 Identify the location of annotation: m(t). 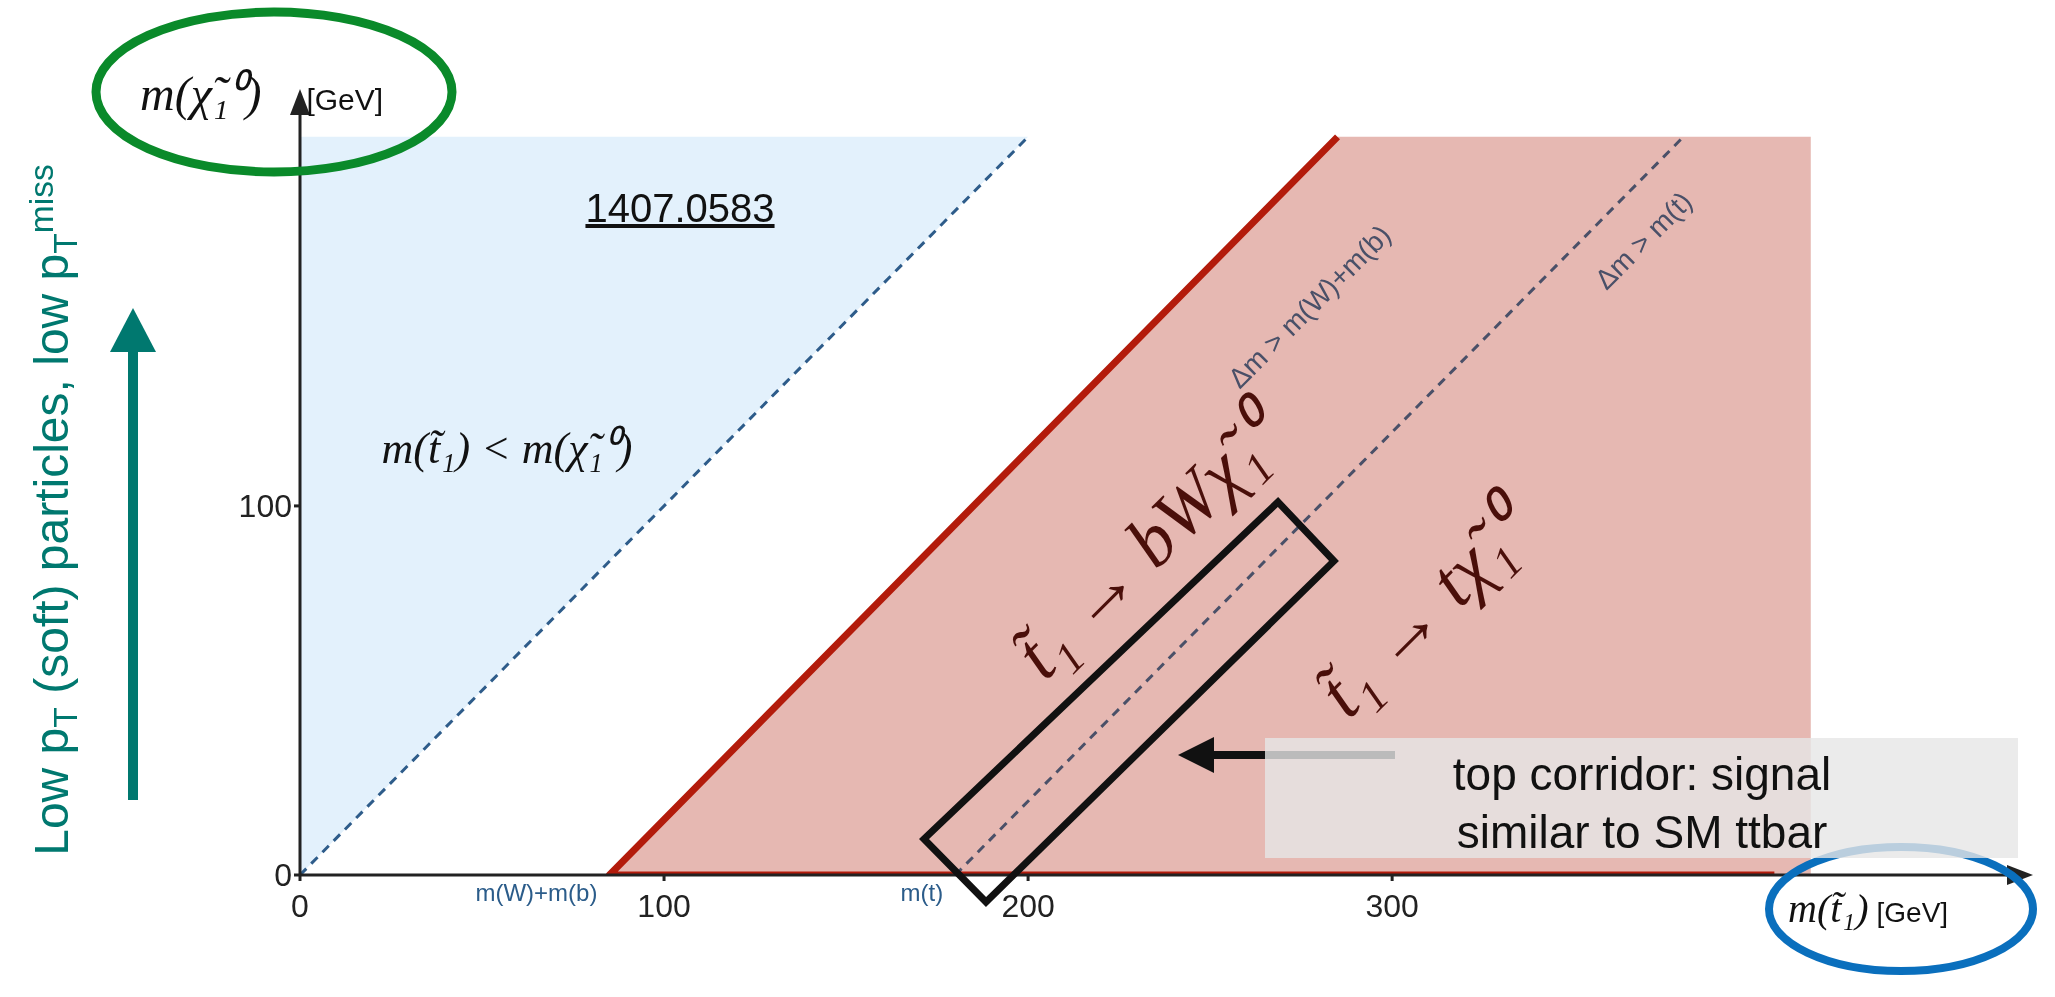
(922, 892).